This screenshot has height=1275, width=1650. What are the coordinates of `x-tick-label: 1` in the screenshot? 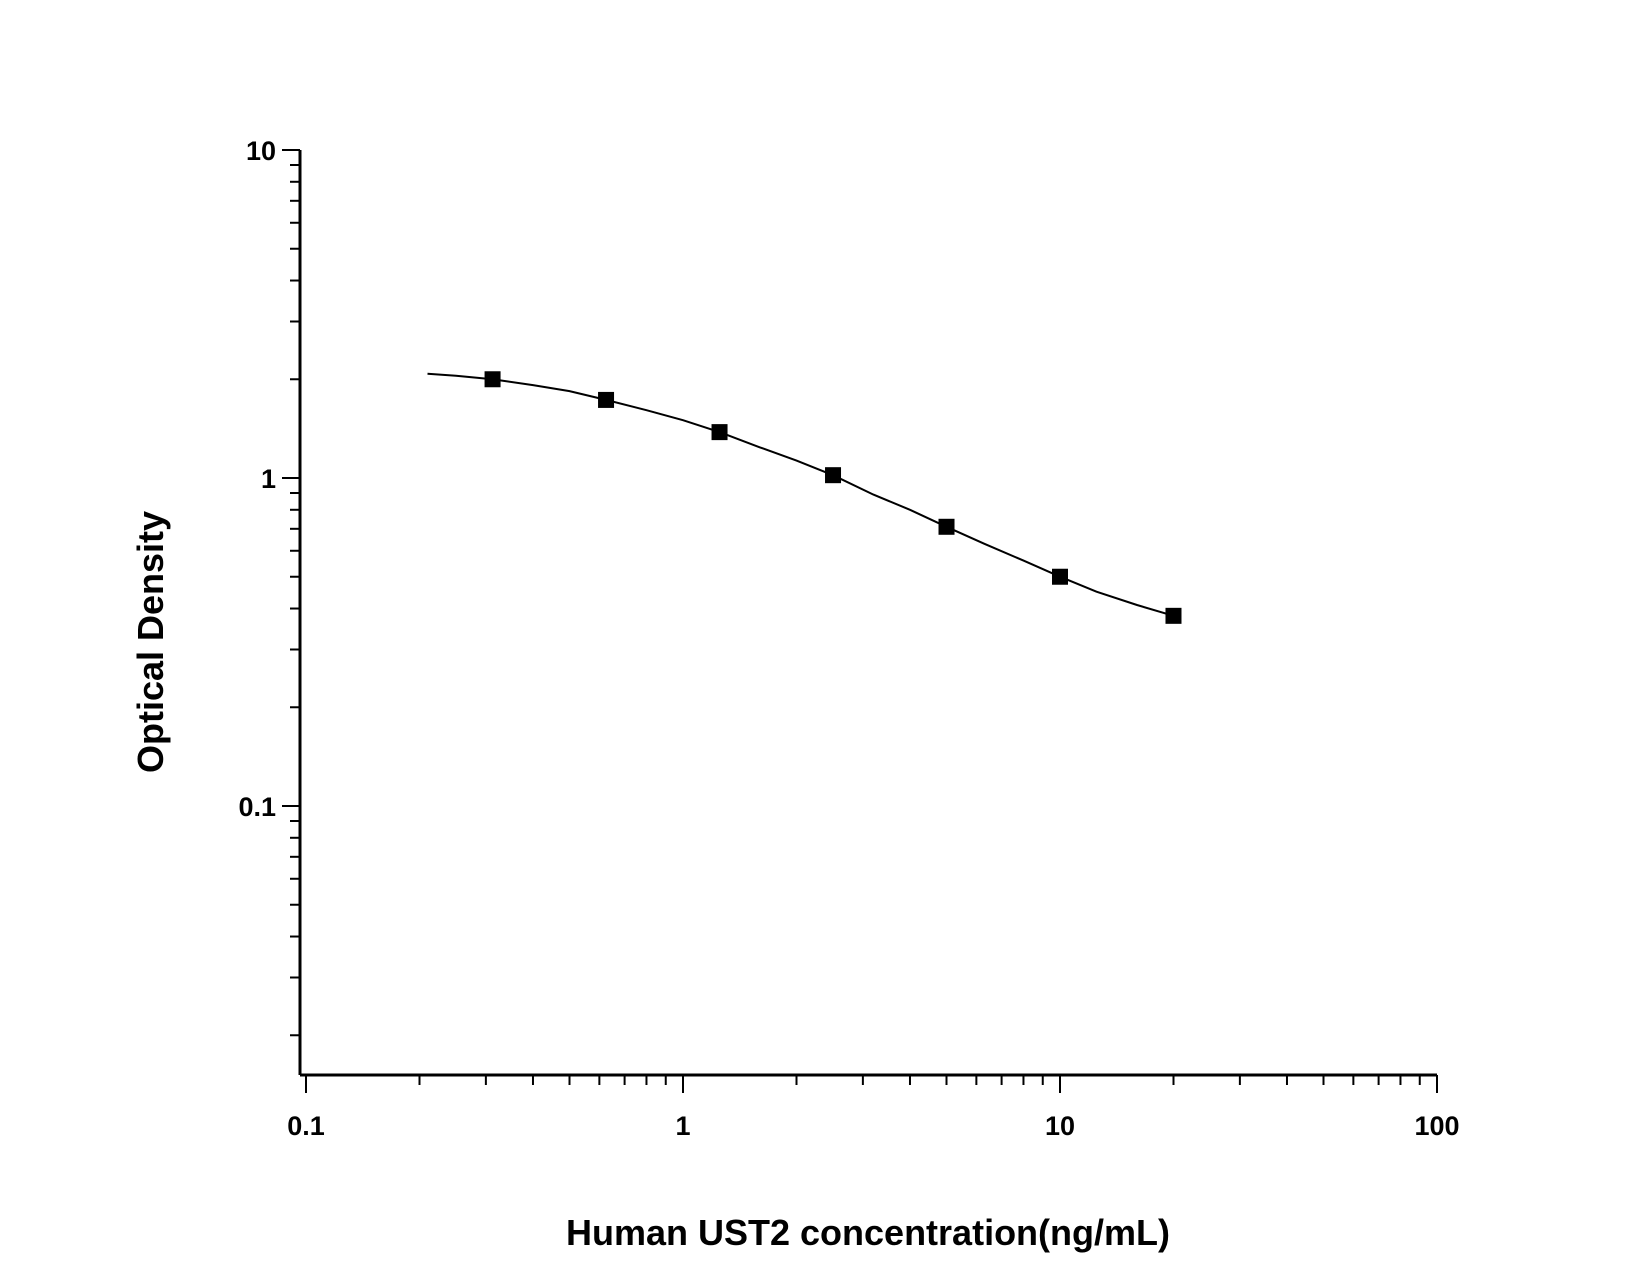 It's located at (682, 1126).